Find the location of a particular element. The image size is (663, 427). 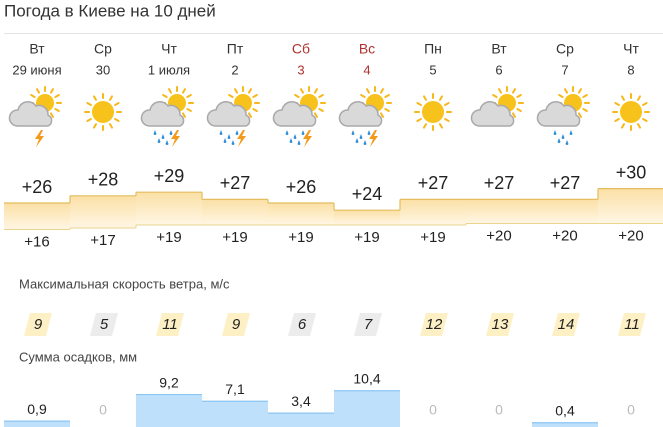

weekday: Чт is located at coordinates (631, 49).